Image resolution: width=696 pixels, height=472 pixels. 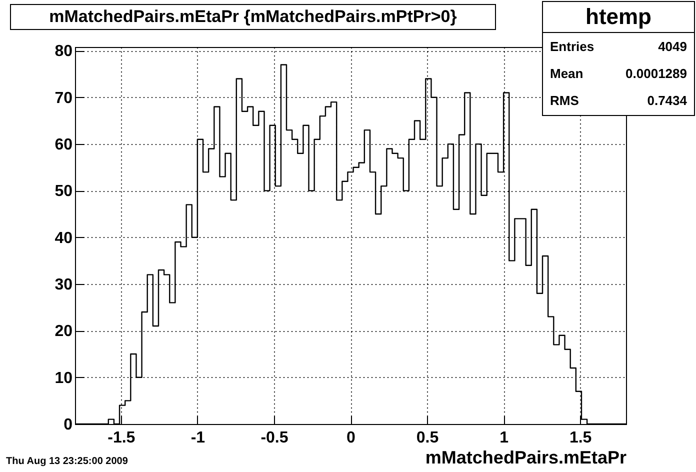 I want to click on text: 4049, so click(x=672, y=47).